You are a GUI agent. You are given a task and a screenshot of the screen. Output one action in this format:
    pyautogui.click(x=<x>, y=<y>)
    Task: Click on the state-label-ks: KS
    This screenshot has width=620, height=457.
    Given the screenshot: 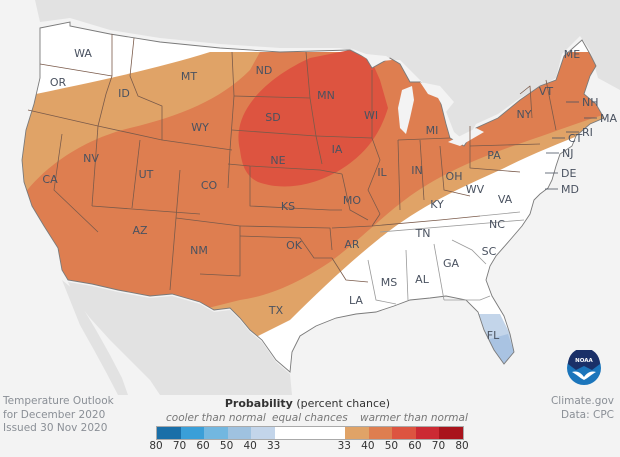 What is the action you would take?
    pyautogui.click(x=288, y=206)
    